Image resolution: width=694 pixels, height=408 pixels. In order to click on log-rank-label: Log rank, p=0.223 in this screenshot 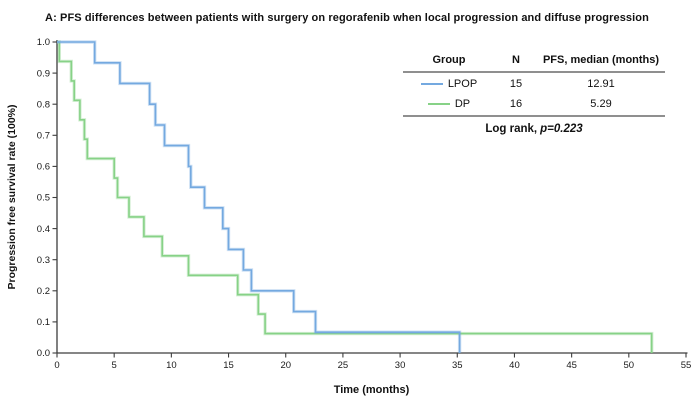, I will do `click(534, 129)`.